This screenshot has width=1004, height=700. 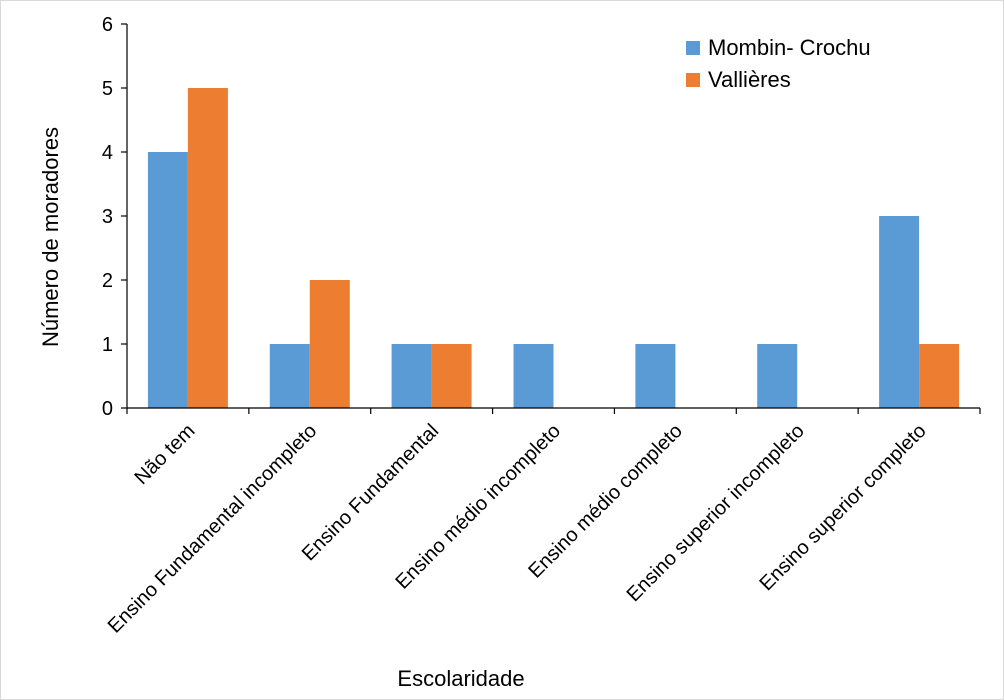 I want to click on y-tick-label: 3, so click(x=107, y=217).